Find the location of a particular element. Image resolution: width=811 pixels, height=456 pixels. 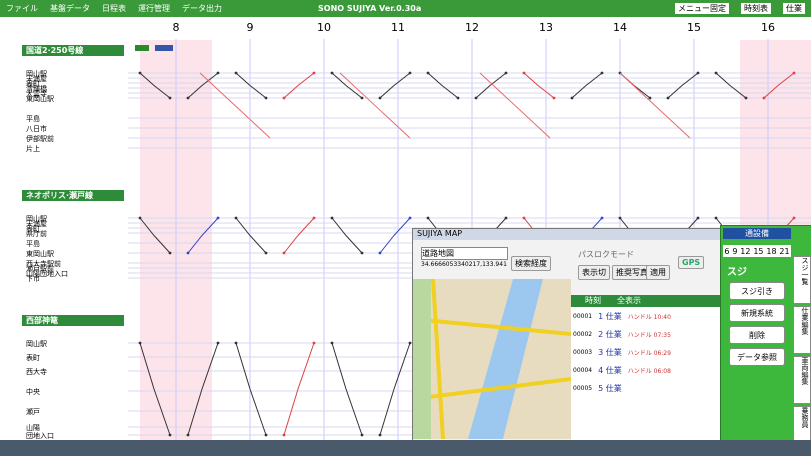

station-name: 団地入口 is located at coordinates (40, 435).